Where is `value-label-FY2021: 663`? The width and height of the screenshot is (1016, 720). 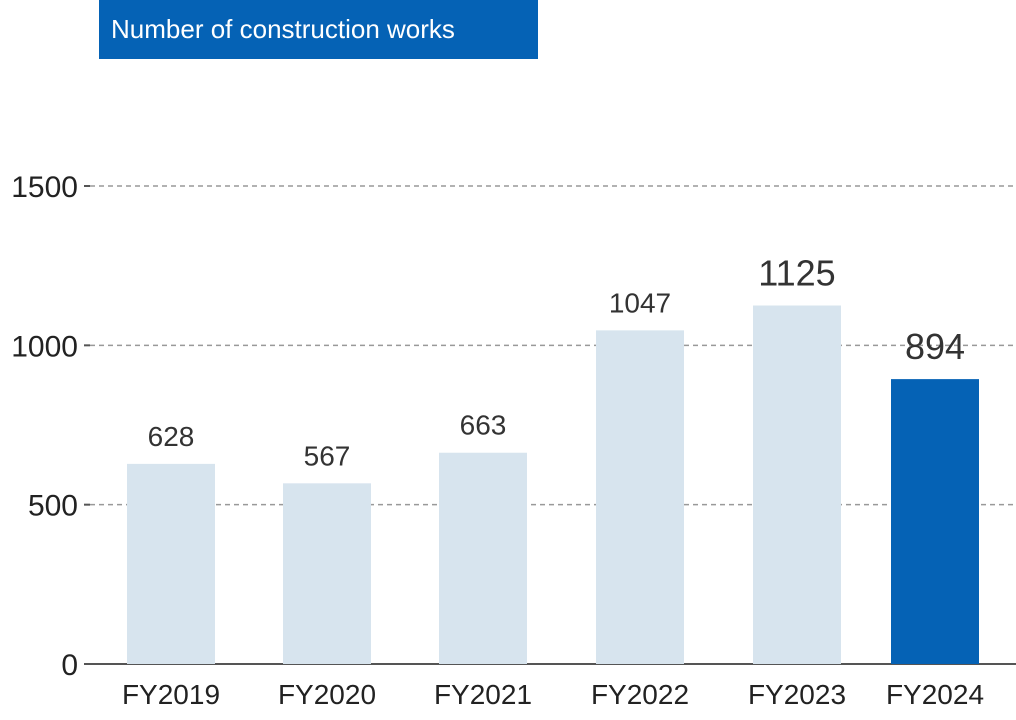
value-label-FY2021: 663 is located at coordinates (483, 425).